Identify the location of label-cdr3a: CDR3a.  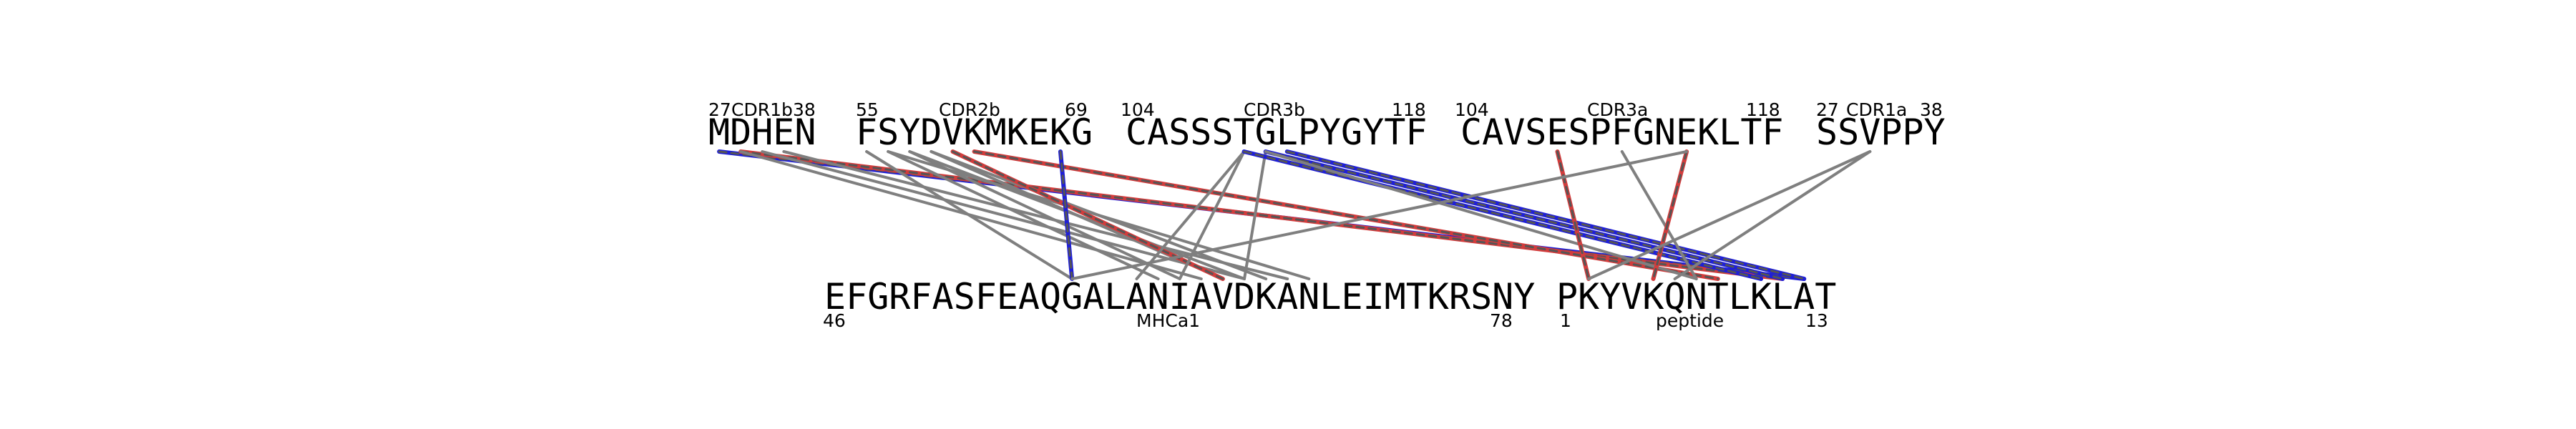
(1618, 109).